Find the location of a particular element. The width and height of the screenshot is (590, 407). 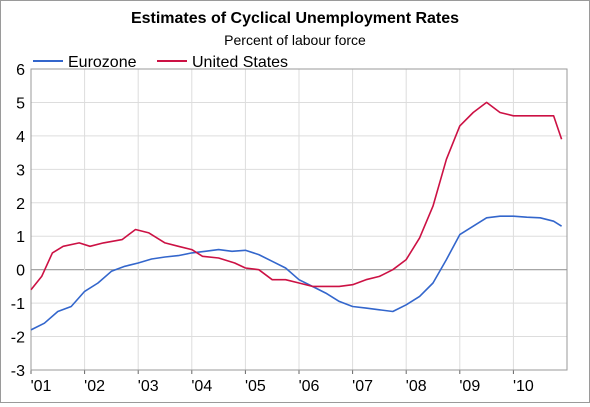

y-tick-label: 5 is located at coordinates (20, 103).